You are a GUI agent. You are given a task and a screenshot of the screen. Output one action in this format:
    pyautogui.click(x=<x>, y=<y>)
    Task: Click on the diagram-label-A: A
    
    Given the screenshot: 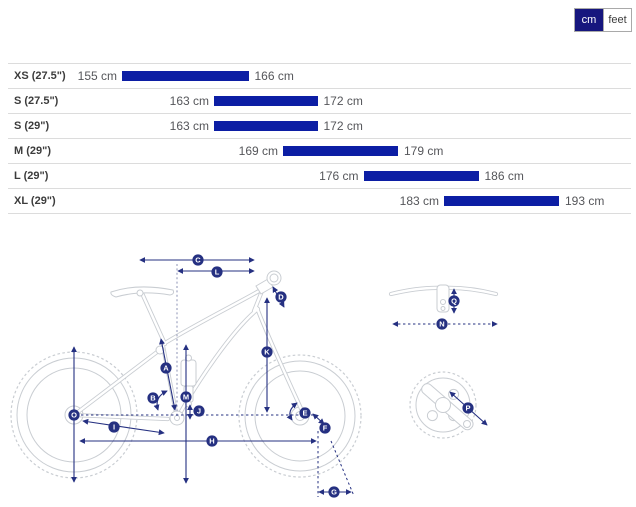 What is the action you would take?
    pyautogui.click(x=166, y=368)
    